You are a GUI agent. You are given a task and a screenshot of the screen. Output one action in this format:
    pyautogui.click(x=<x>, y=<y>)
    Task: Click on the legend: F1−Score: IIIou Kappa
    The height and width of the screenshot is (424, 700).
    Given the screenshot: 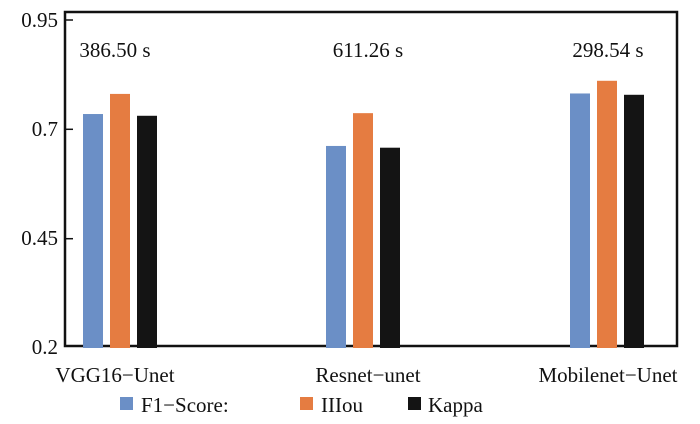 What is the action you would take?
    pyautogui.click(x=301, y=405)
    